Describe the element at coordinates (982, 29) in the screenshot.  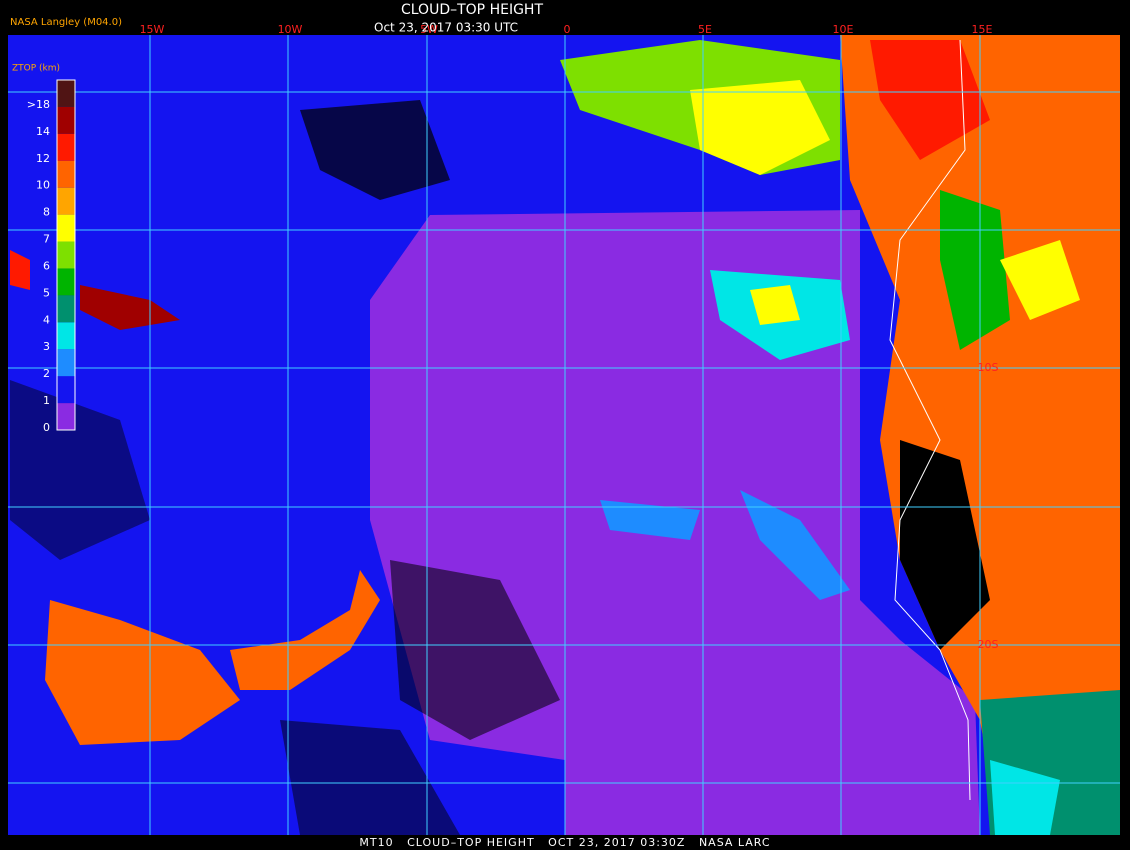
I see `longitude-label: 15E` at that location.